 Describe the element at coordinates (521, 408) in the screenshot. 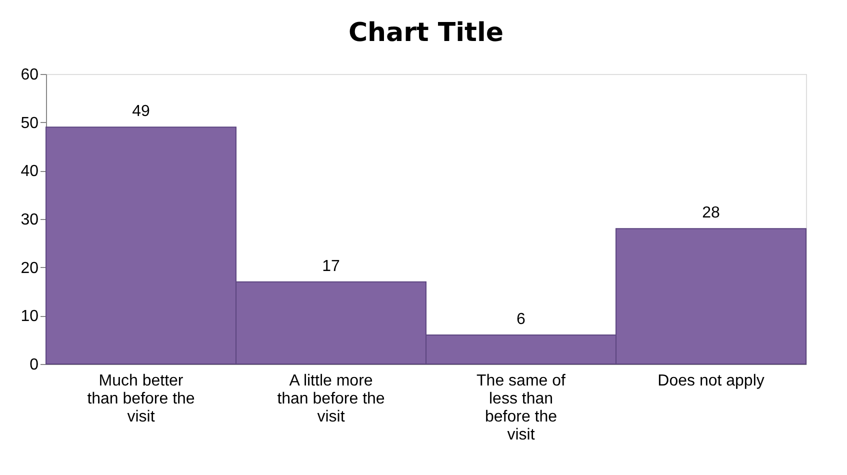

I see `x-tick-label: The same of less than before the visit` at that location.